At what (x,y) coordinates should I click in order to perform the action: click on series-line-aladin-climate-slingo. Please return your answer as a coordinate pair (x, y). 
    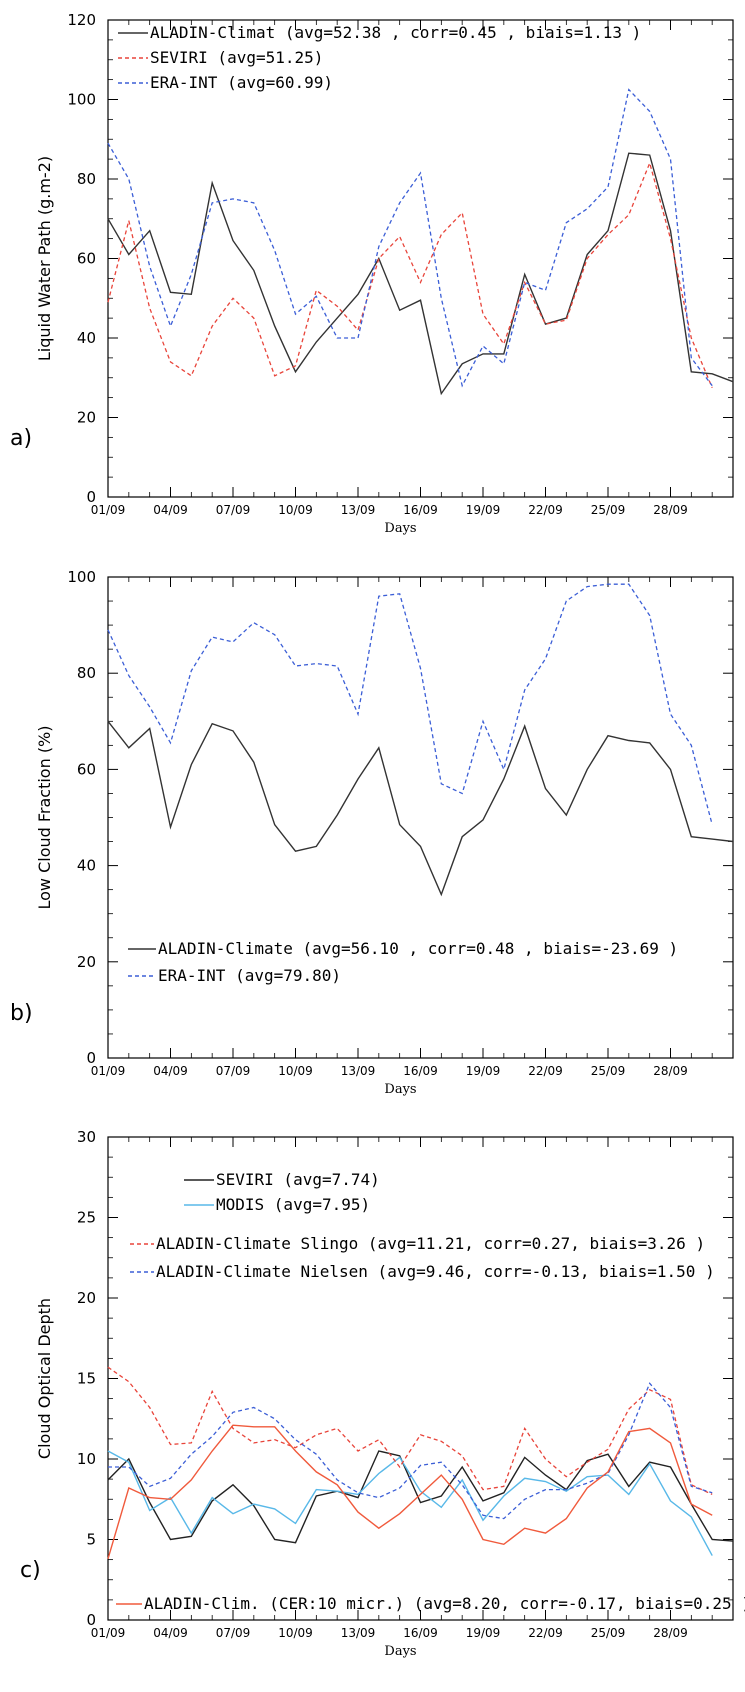
    Looking at the image, I should click on (410, 1430).